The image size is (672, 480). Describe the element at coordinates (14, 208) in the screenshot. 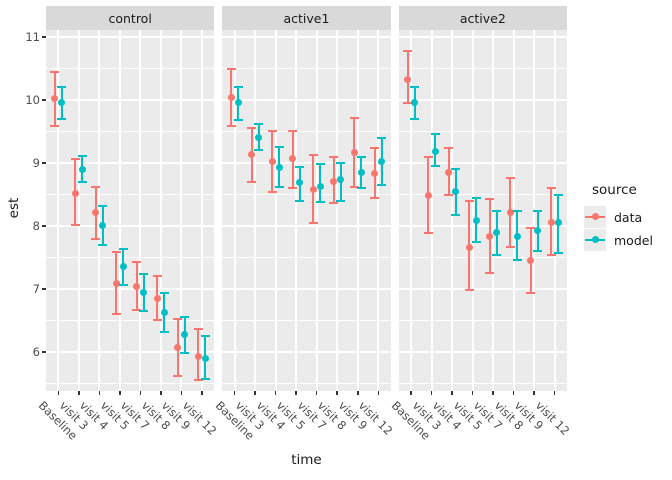

I see `y-axis-title: est` at that location.